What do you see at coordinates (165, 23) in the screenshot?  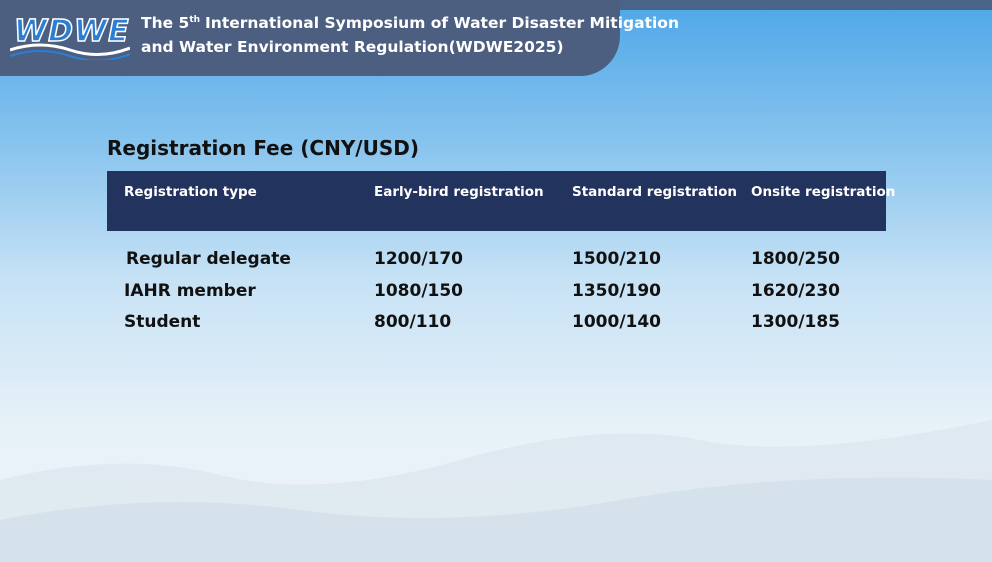 I see `title-text: The 5` at bounding box center [165, 23].